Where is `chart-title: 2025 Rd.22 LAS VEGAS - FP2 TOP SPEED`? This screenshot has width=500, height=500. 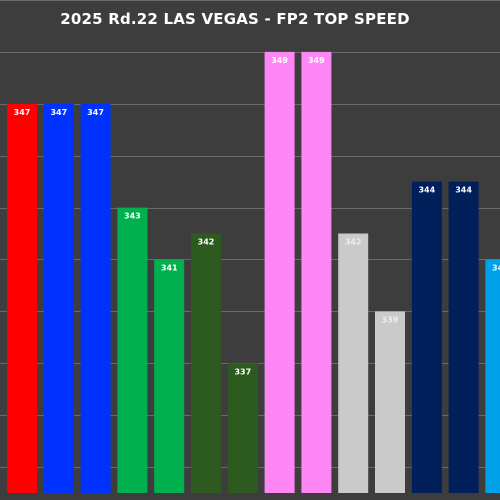
chart-title: 2025 Rd.22 LAS VEGAS - FP2 TOP SPEED is located at coordinates (235, 19).